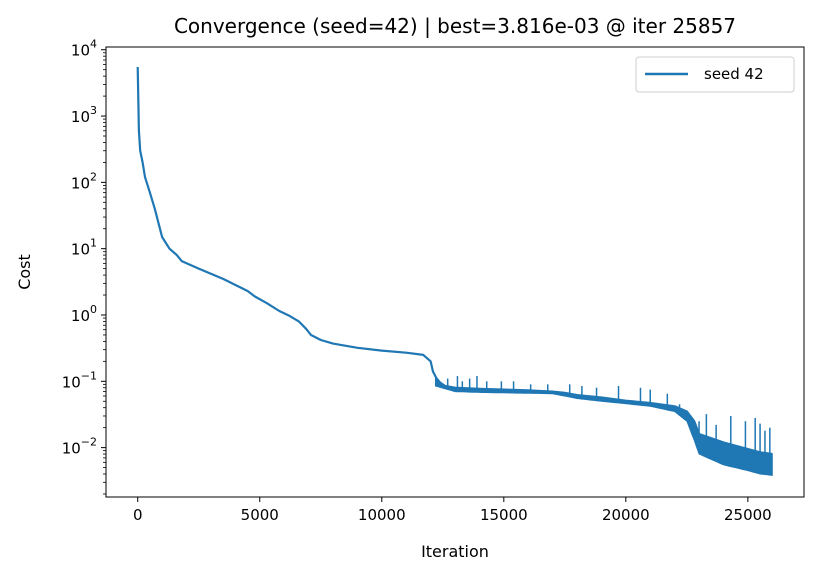  What do you see at coordinates (79, 380) in the screenshot?
I see `y-tick-label: 10⁻¹` at bounding box center [79, 380].